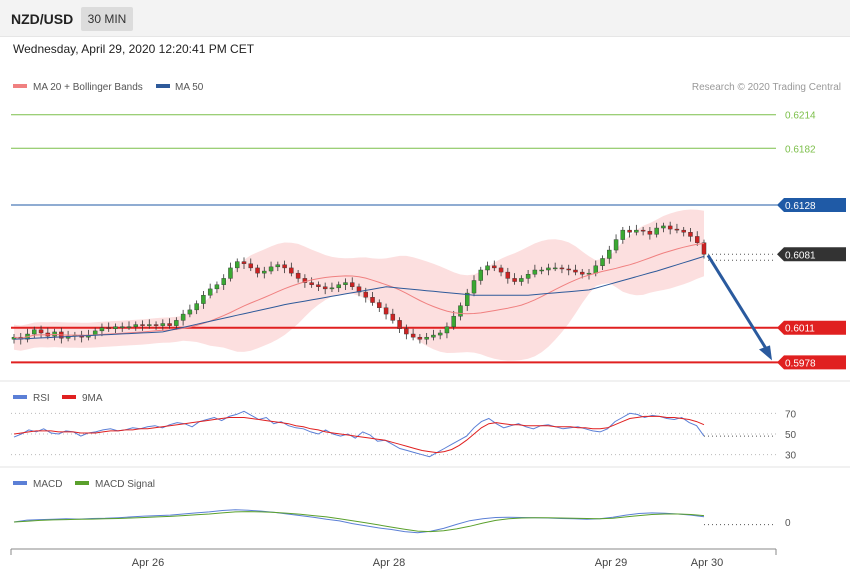 The height and width of the screenshot is (576, 850). I want to click on price-legend: MA 20 + Bollinger Bands MA 50, so click(108, 87).